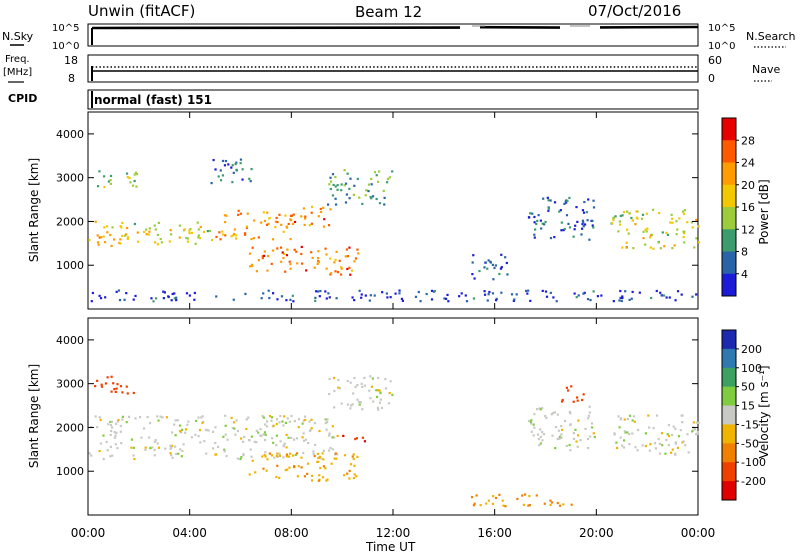  What do you see at coordinates (71, 78) in the screenshot?
I see `freq-tick-bottom: 8` at bounding box center [71, 78].